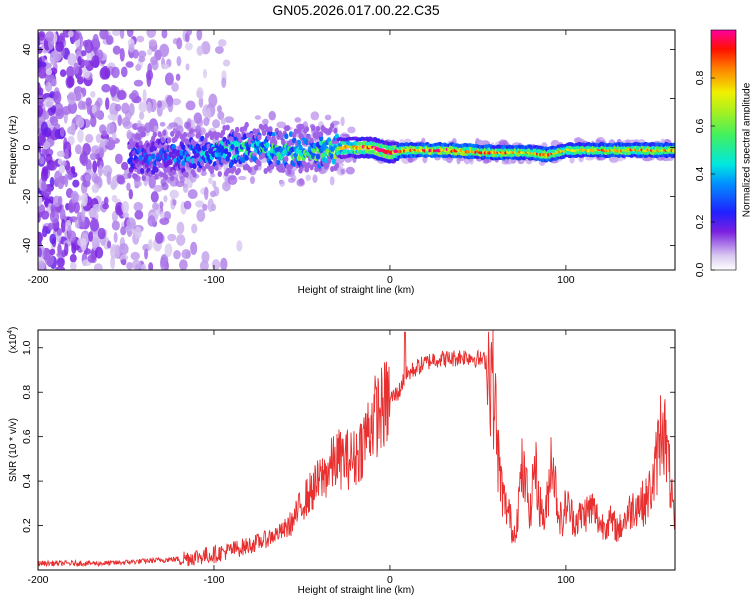  What do you see at coordinates (700, 78) in the screenshot?
I see `colorbar-tick-label: 0.8` at bounding box center [700, 78].